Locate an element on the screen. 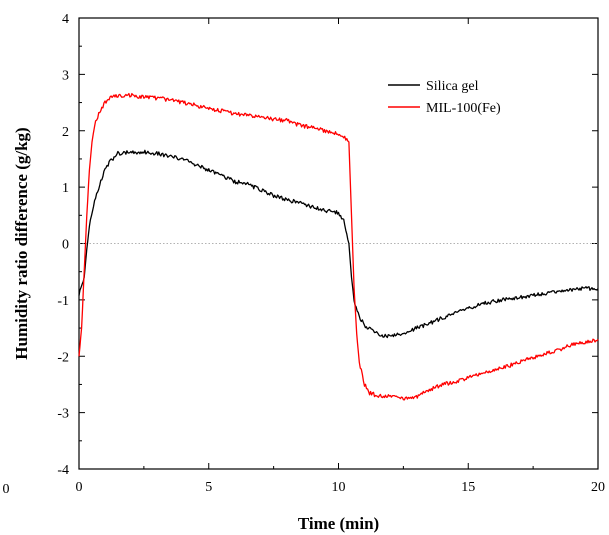 The height and width of the screenshot is (535, 609). x-tick-label: 5 is located at coordinates (208, 487).